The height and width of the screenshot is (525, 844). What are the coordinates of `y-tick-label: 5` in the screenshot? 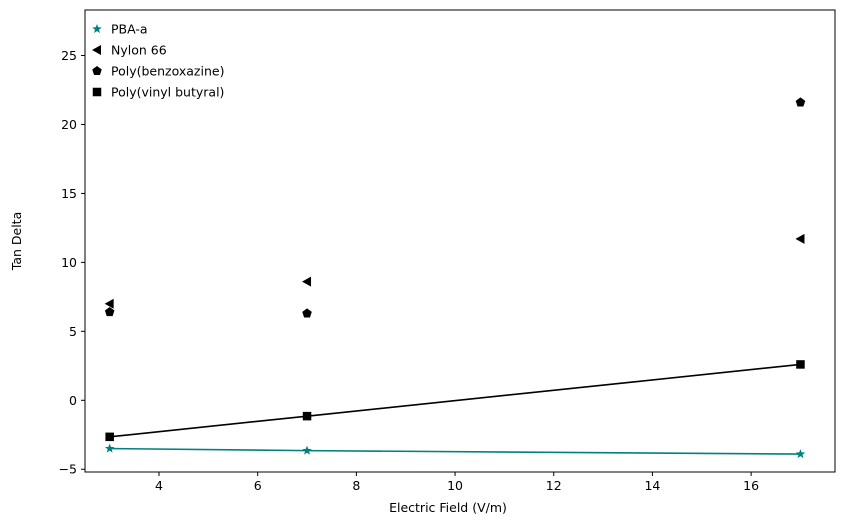 It's located at (73, 331).